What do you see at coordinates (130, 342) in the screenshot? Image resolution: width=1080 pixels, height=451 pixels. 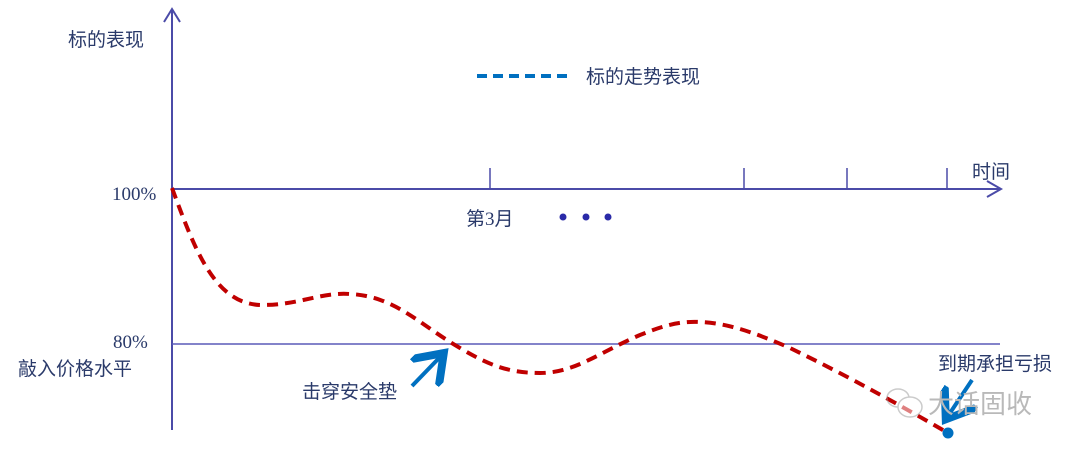 I see `y-tick-80: 80%` at bounding box center [130, 342].